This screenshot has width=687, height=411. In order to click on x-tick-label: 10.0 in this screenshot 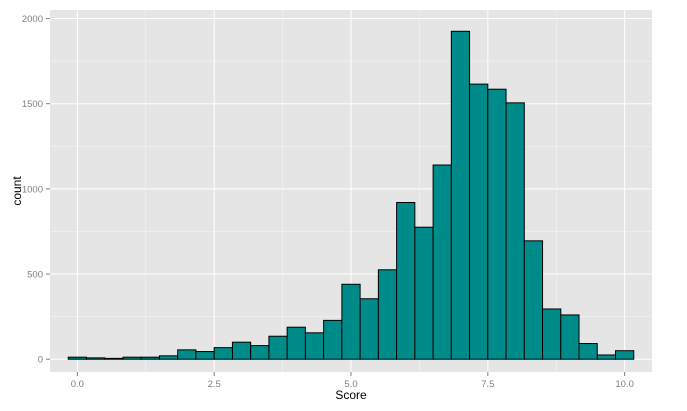, I will do `click(624, 384)`.